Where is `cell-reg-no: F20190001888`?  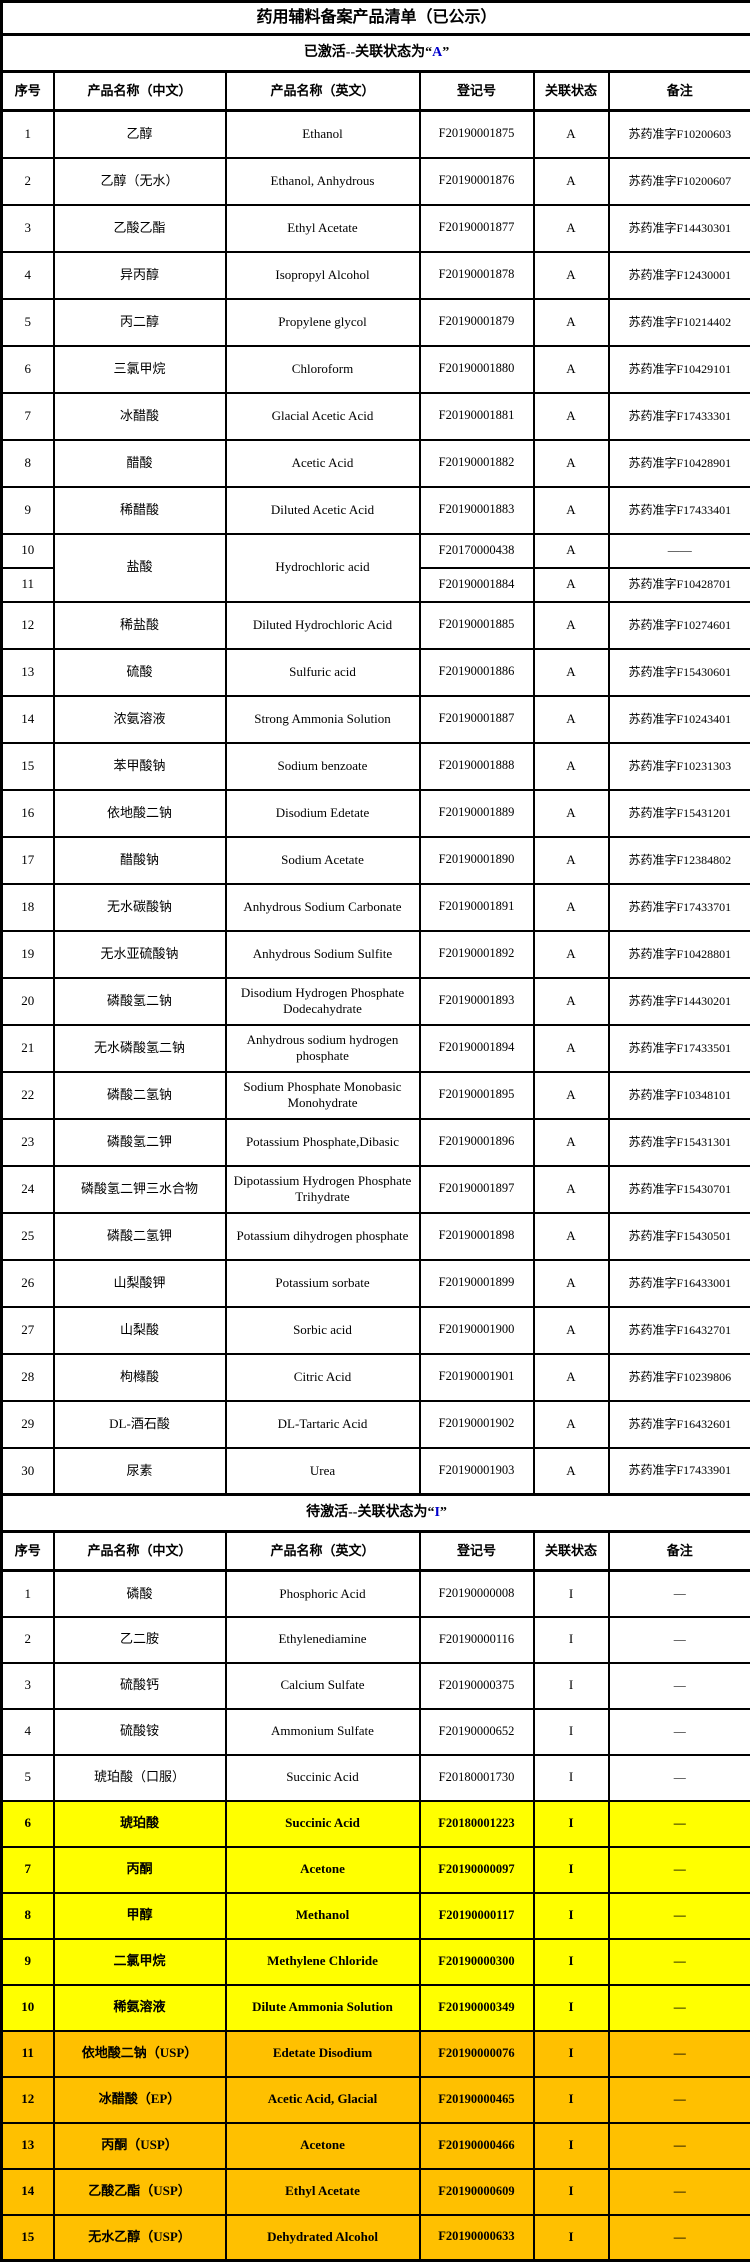
cell-reg-no: F20190001888 is located at coordinates (477, 766).